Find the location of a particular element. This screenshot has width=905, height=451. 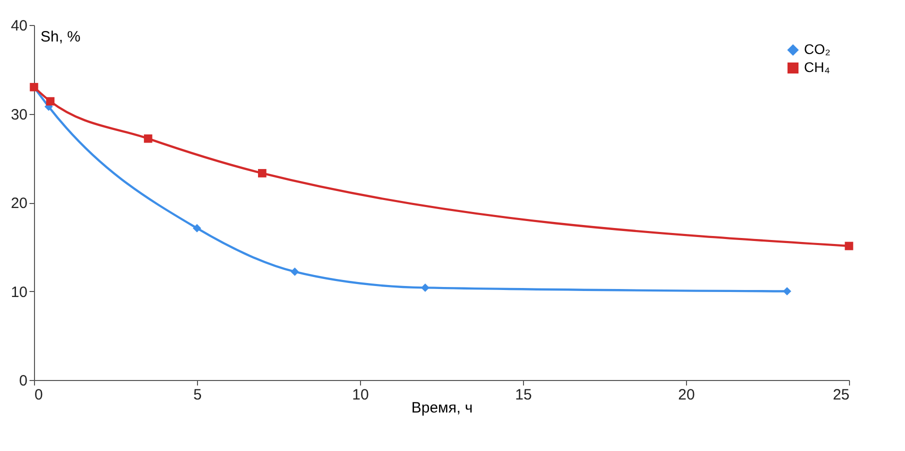

x-tick-label: 5 is located at coordinates (197, 395).